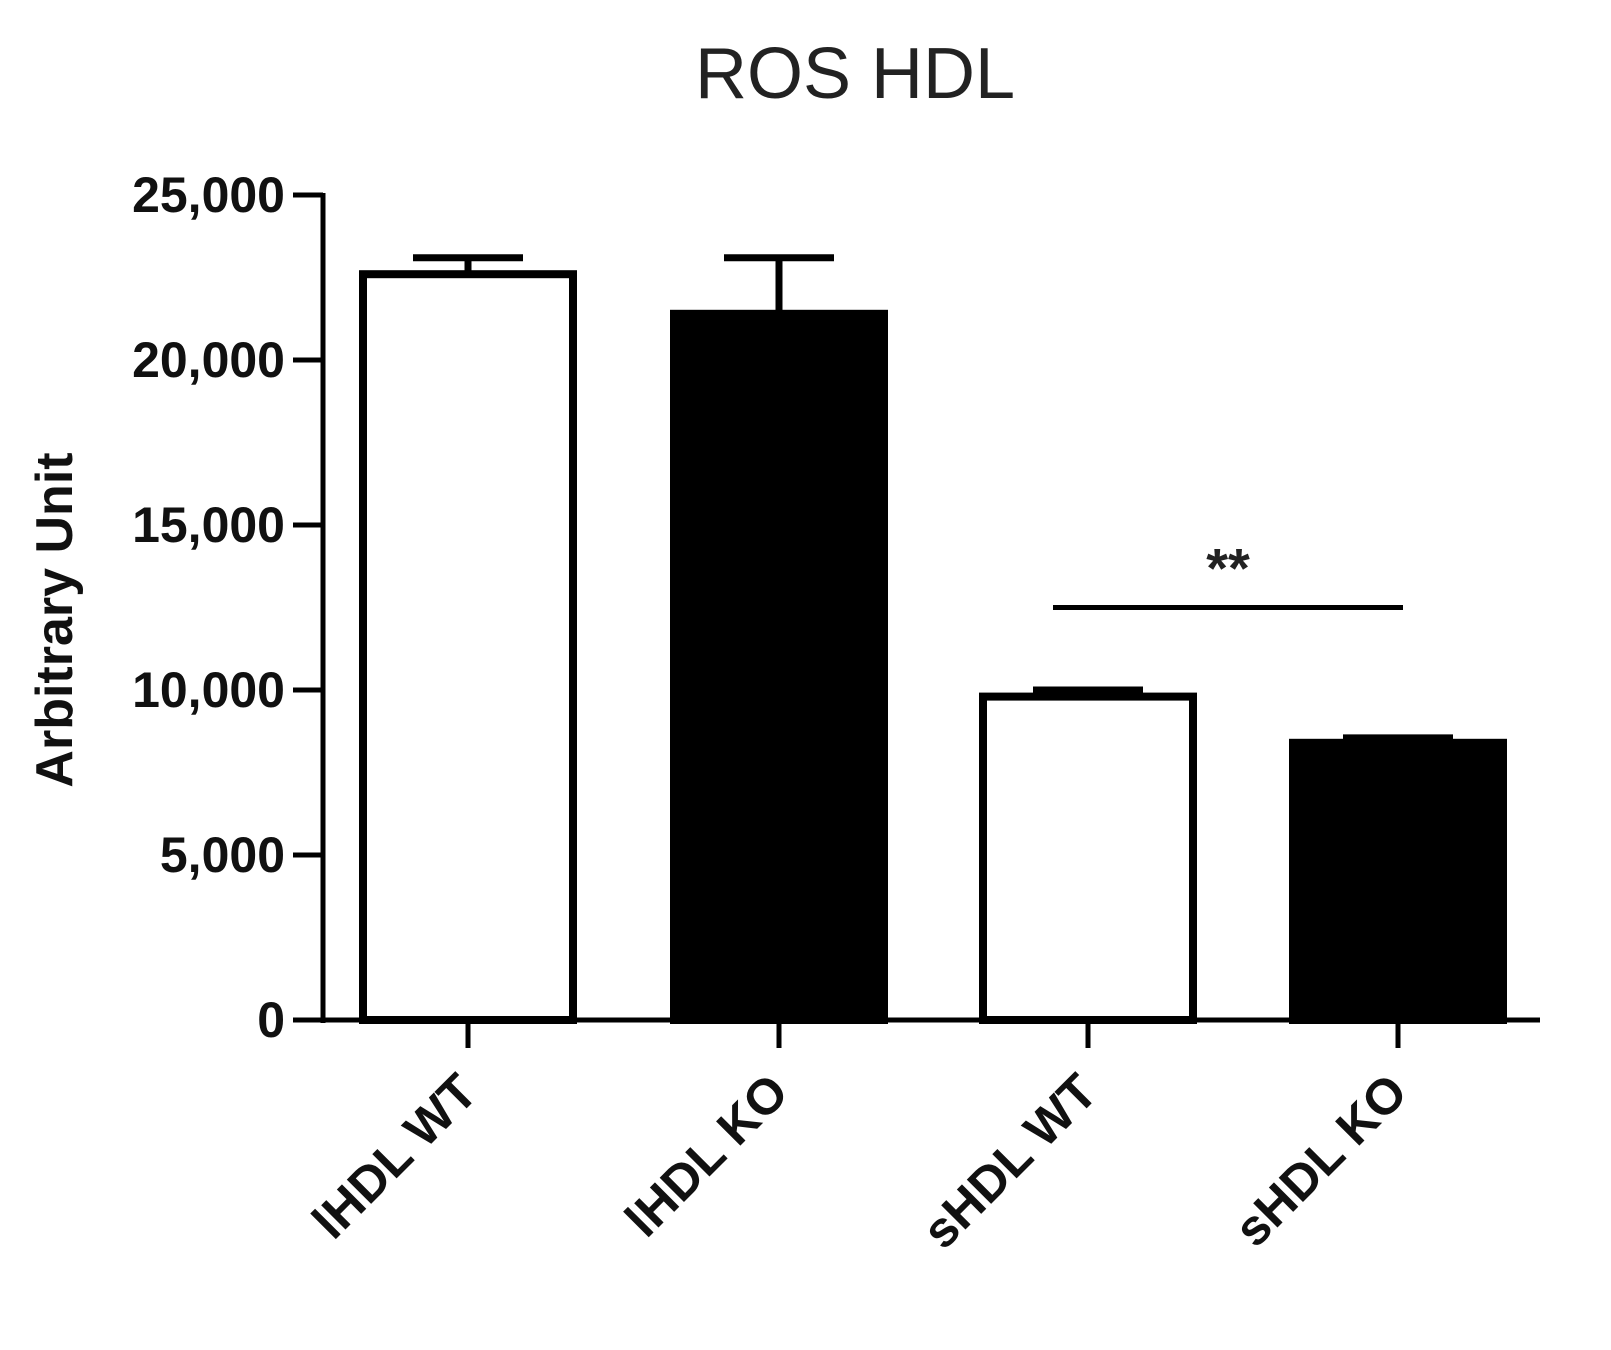 The image size is (1611, 1350). Describe the element at coordinates (855, 74) in the screenshot. I see `chart-title: ROS HDL` at that location.